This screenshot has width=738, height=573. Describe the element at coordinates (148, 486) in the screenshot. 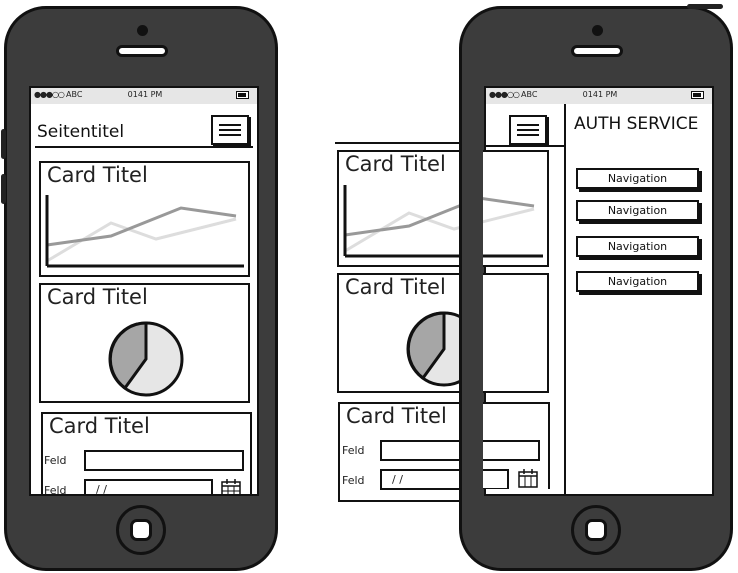

I see `date-field: / /` at that location.